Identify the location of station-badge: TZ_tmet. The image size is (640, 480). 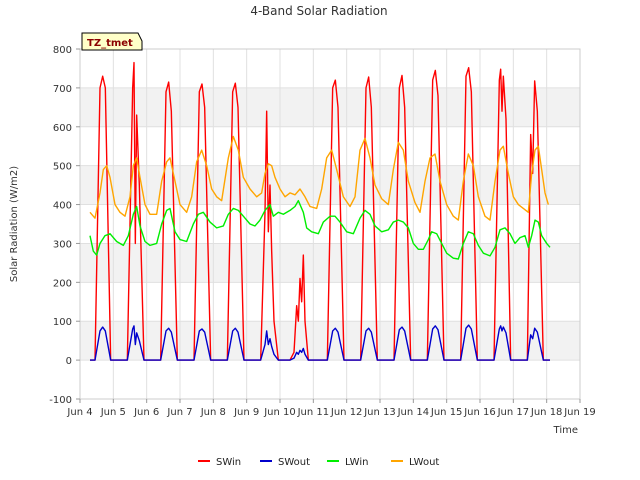
(112, 41).